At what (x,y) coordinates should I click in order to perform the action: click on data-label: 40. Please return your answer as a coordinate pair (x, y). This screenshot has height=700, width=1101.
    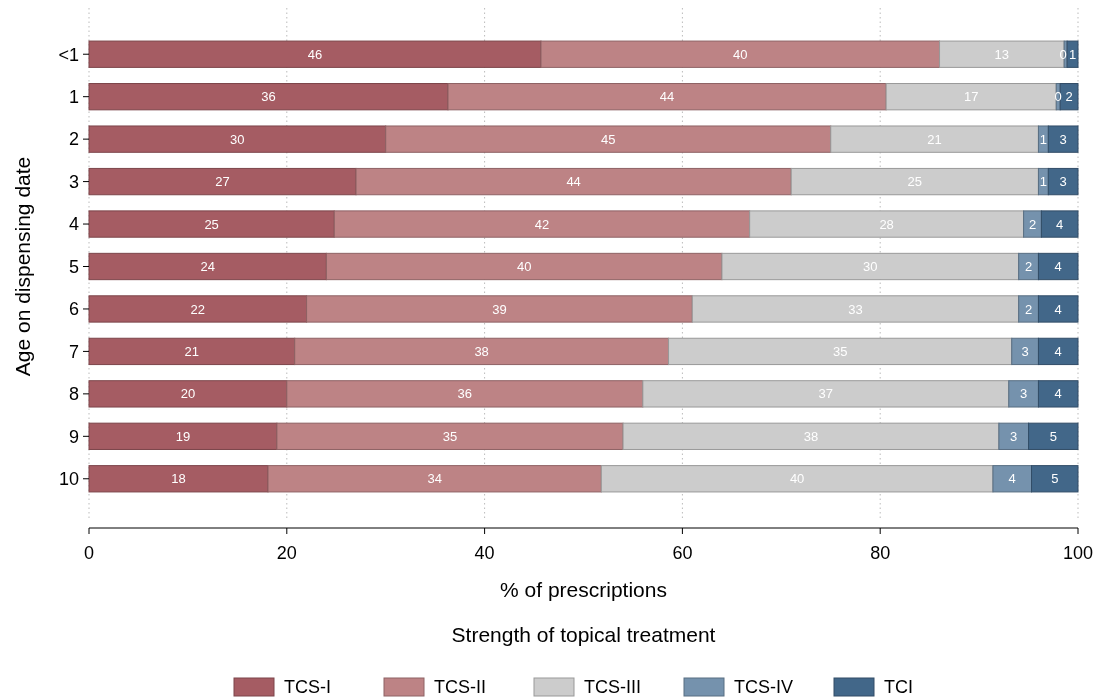
    Looking at the image, I should click on (740, 54).